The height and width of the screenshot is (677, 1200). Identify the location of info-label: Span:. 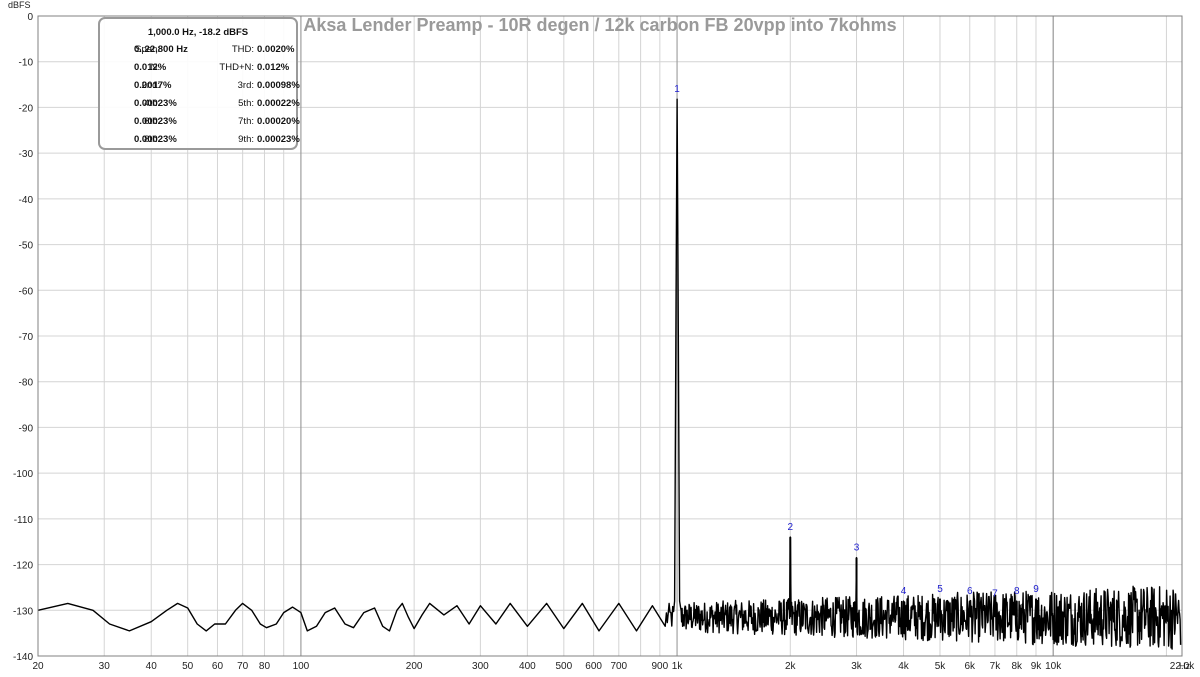
(147, 49).